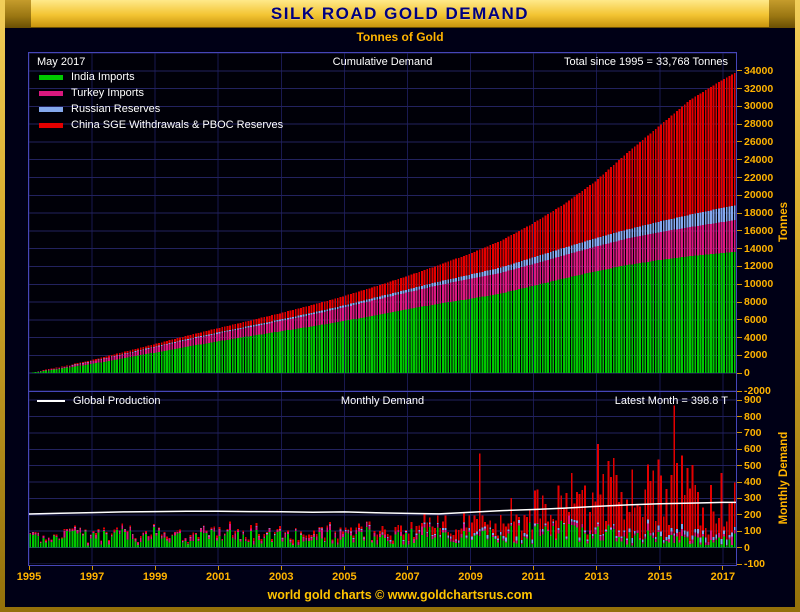 The height and width of the screenshot is (612, 800). I want to click on production-legend: Global Production, so click(98, 401).